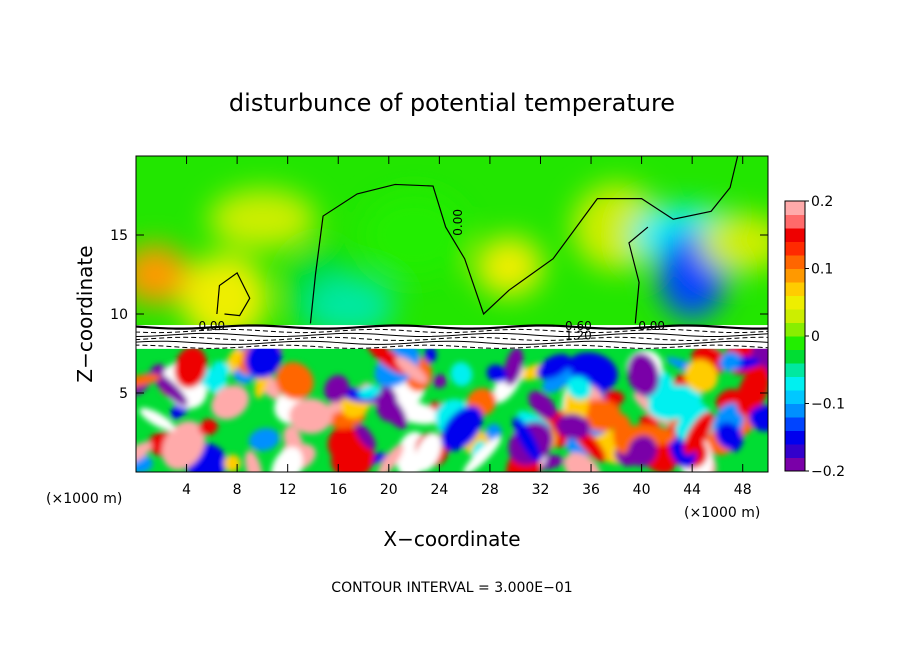 The image size is (904, 654). I want to click on contour-lines, so click(477, 240).